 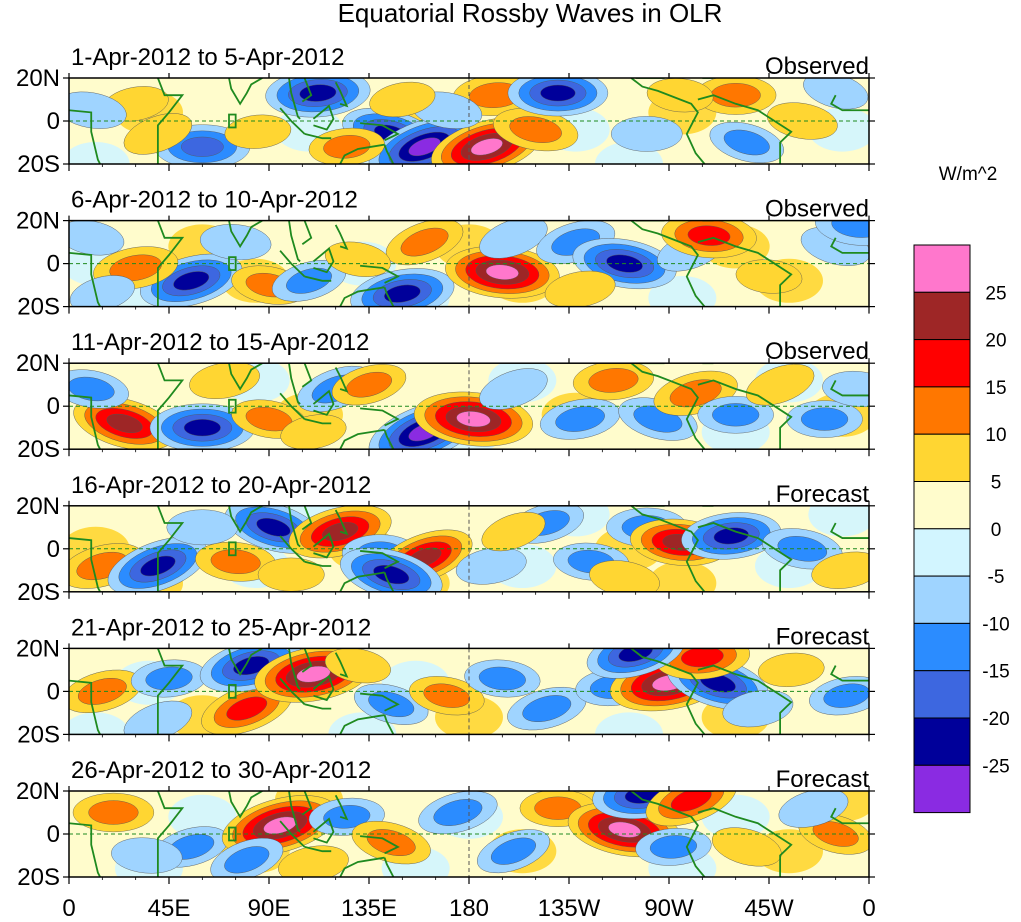 I want to click on colorbar-label: -10, so click(x=995, y=624).